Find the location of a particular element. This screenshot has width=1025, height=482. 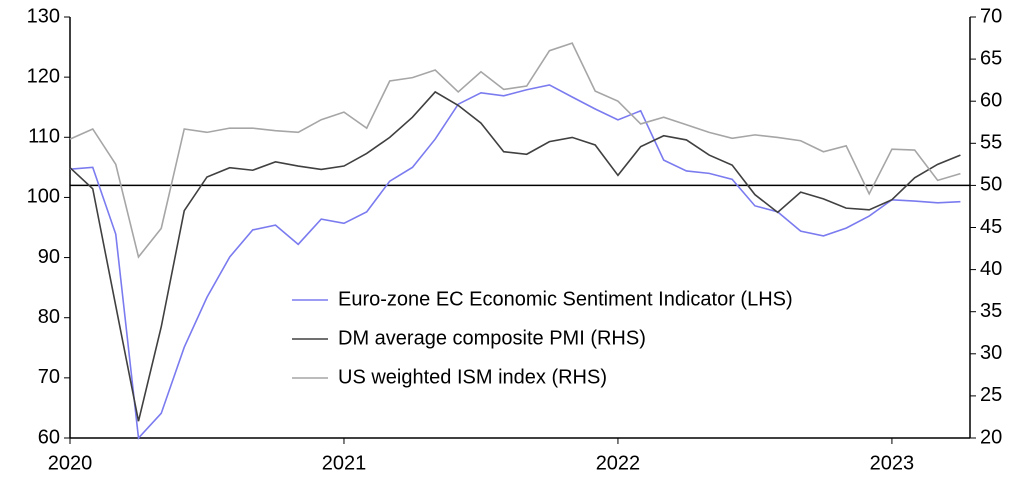

y2-tick-label: 50 is located at coordinates (991, 185).